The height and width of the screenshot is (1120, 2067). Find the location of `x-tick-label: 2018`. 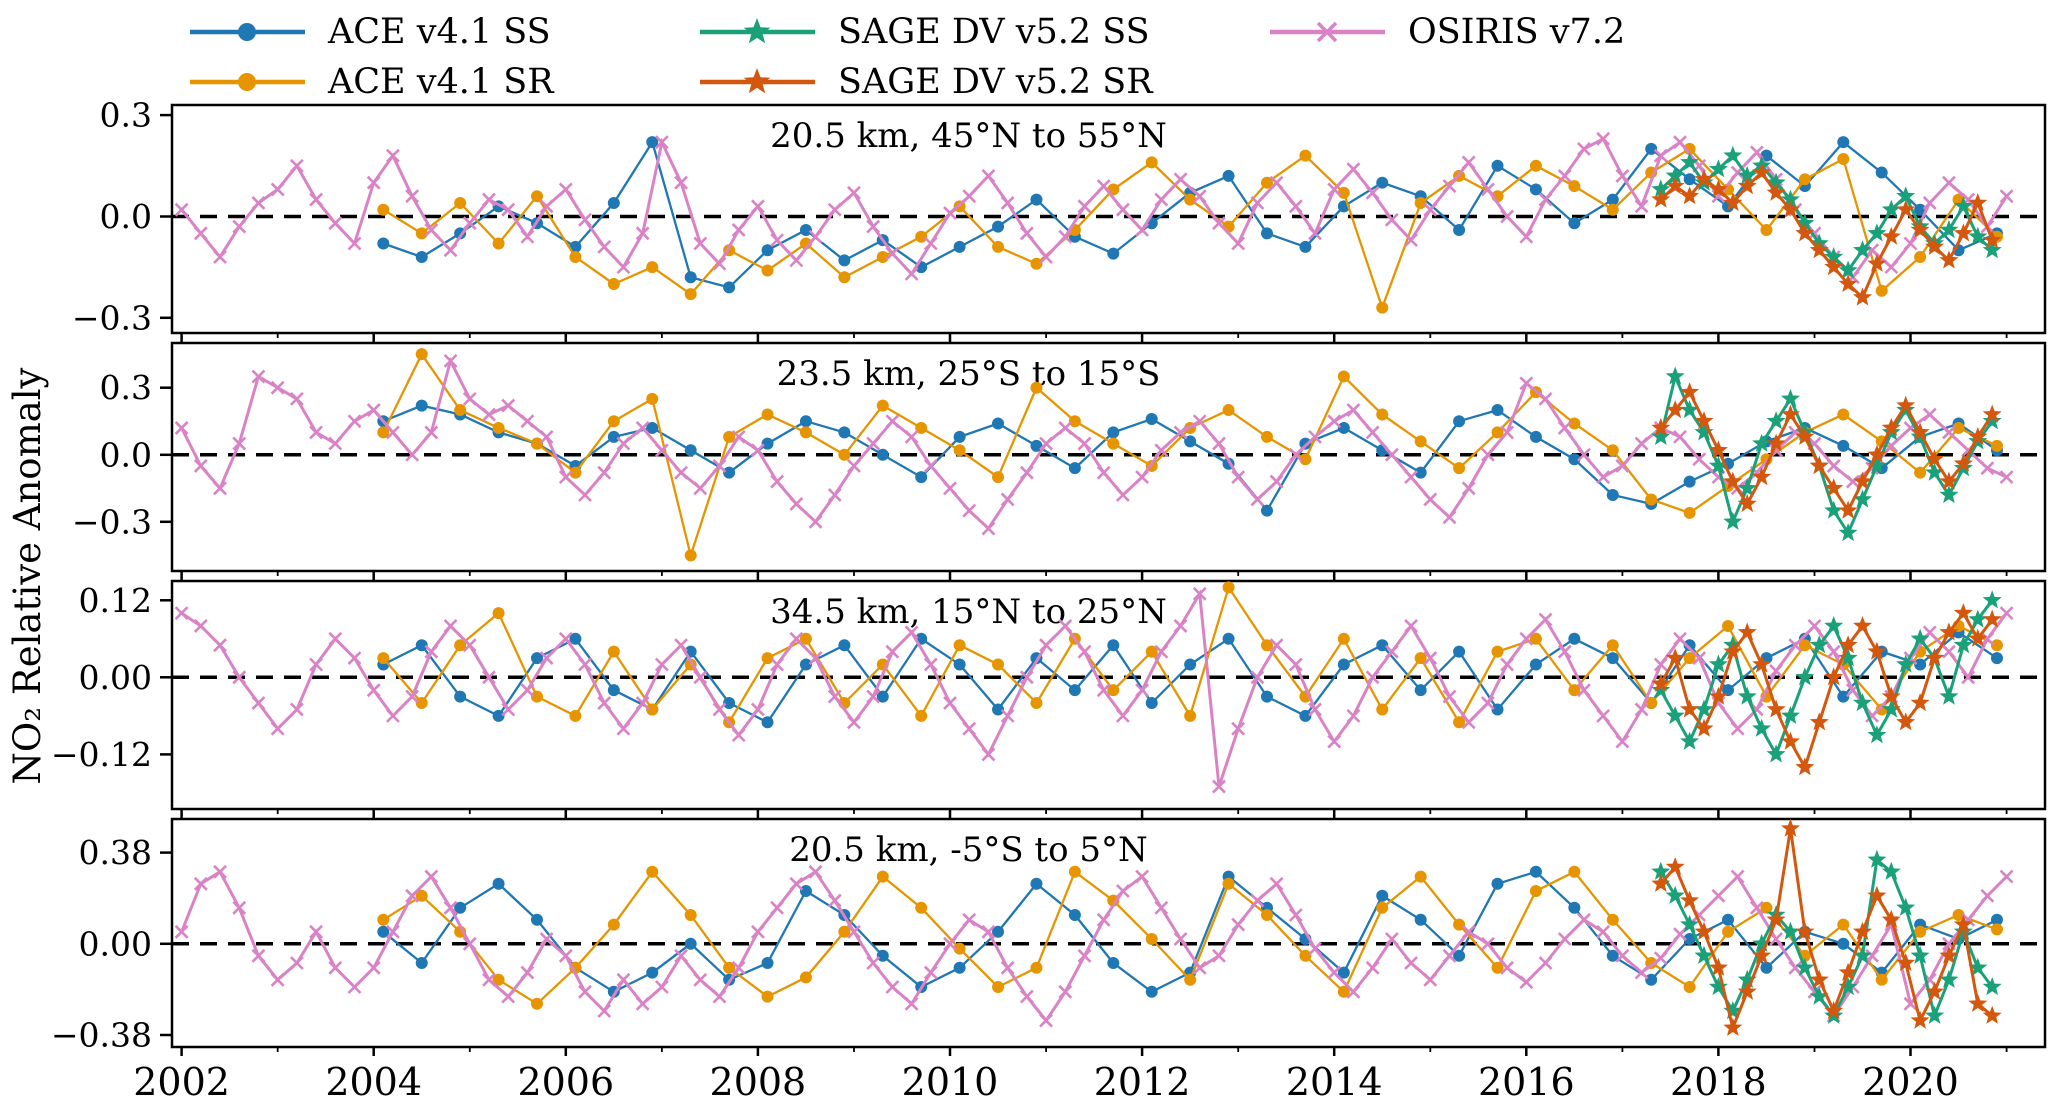

x-tick-label: 2018 is located at coordinates (1718, 1082).